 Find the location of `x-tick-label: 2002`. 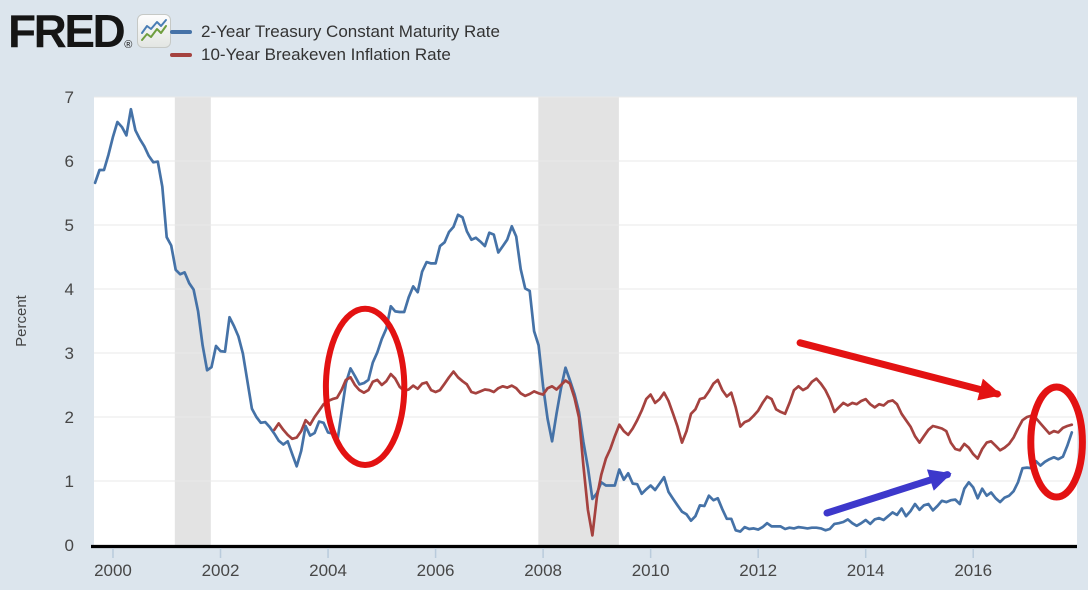

x-tick-label: 2002 is located at coordinates (221, 570).